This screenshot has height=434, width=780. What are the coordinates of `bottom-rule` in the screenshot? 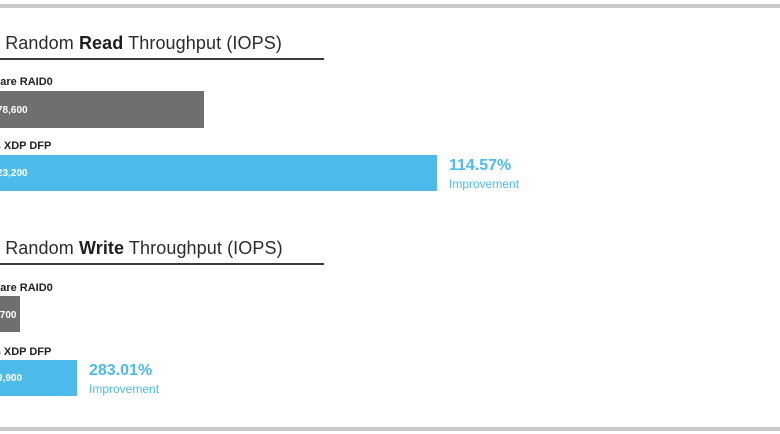 It's located at (390, 429).